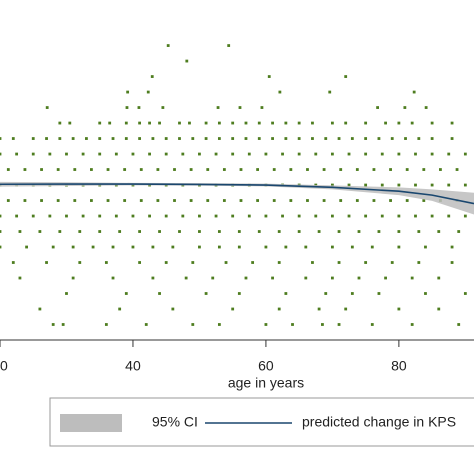 The height and width of the screenshot is (474, 474). What do you see at coordinates (91, 423) in the screenshot?
I see `legend-swatch` at bounding box center [91, 423].